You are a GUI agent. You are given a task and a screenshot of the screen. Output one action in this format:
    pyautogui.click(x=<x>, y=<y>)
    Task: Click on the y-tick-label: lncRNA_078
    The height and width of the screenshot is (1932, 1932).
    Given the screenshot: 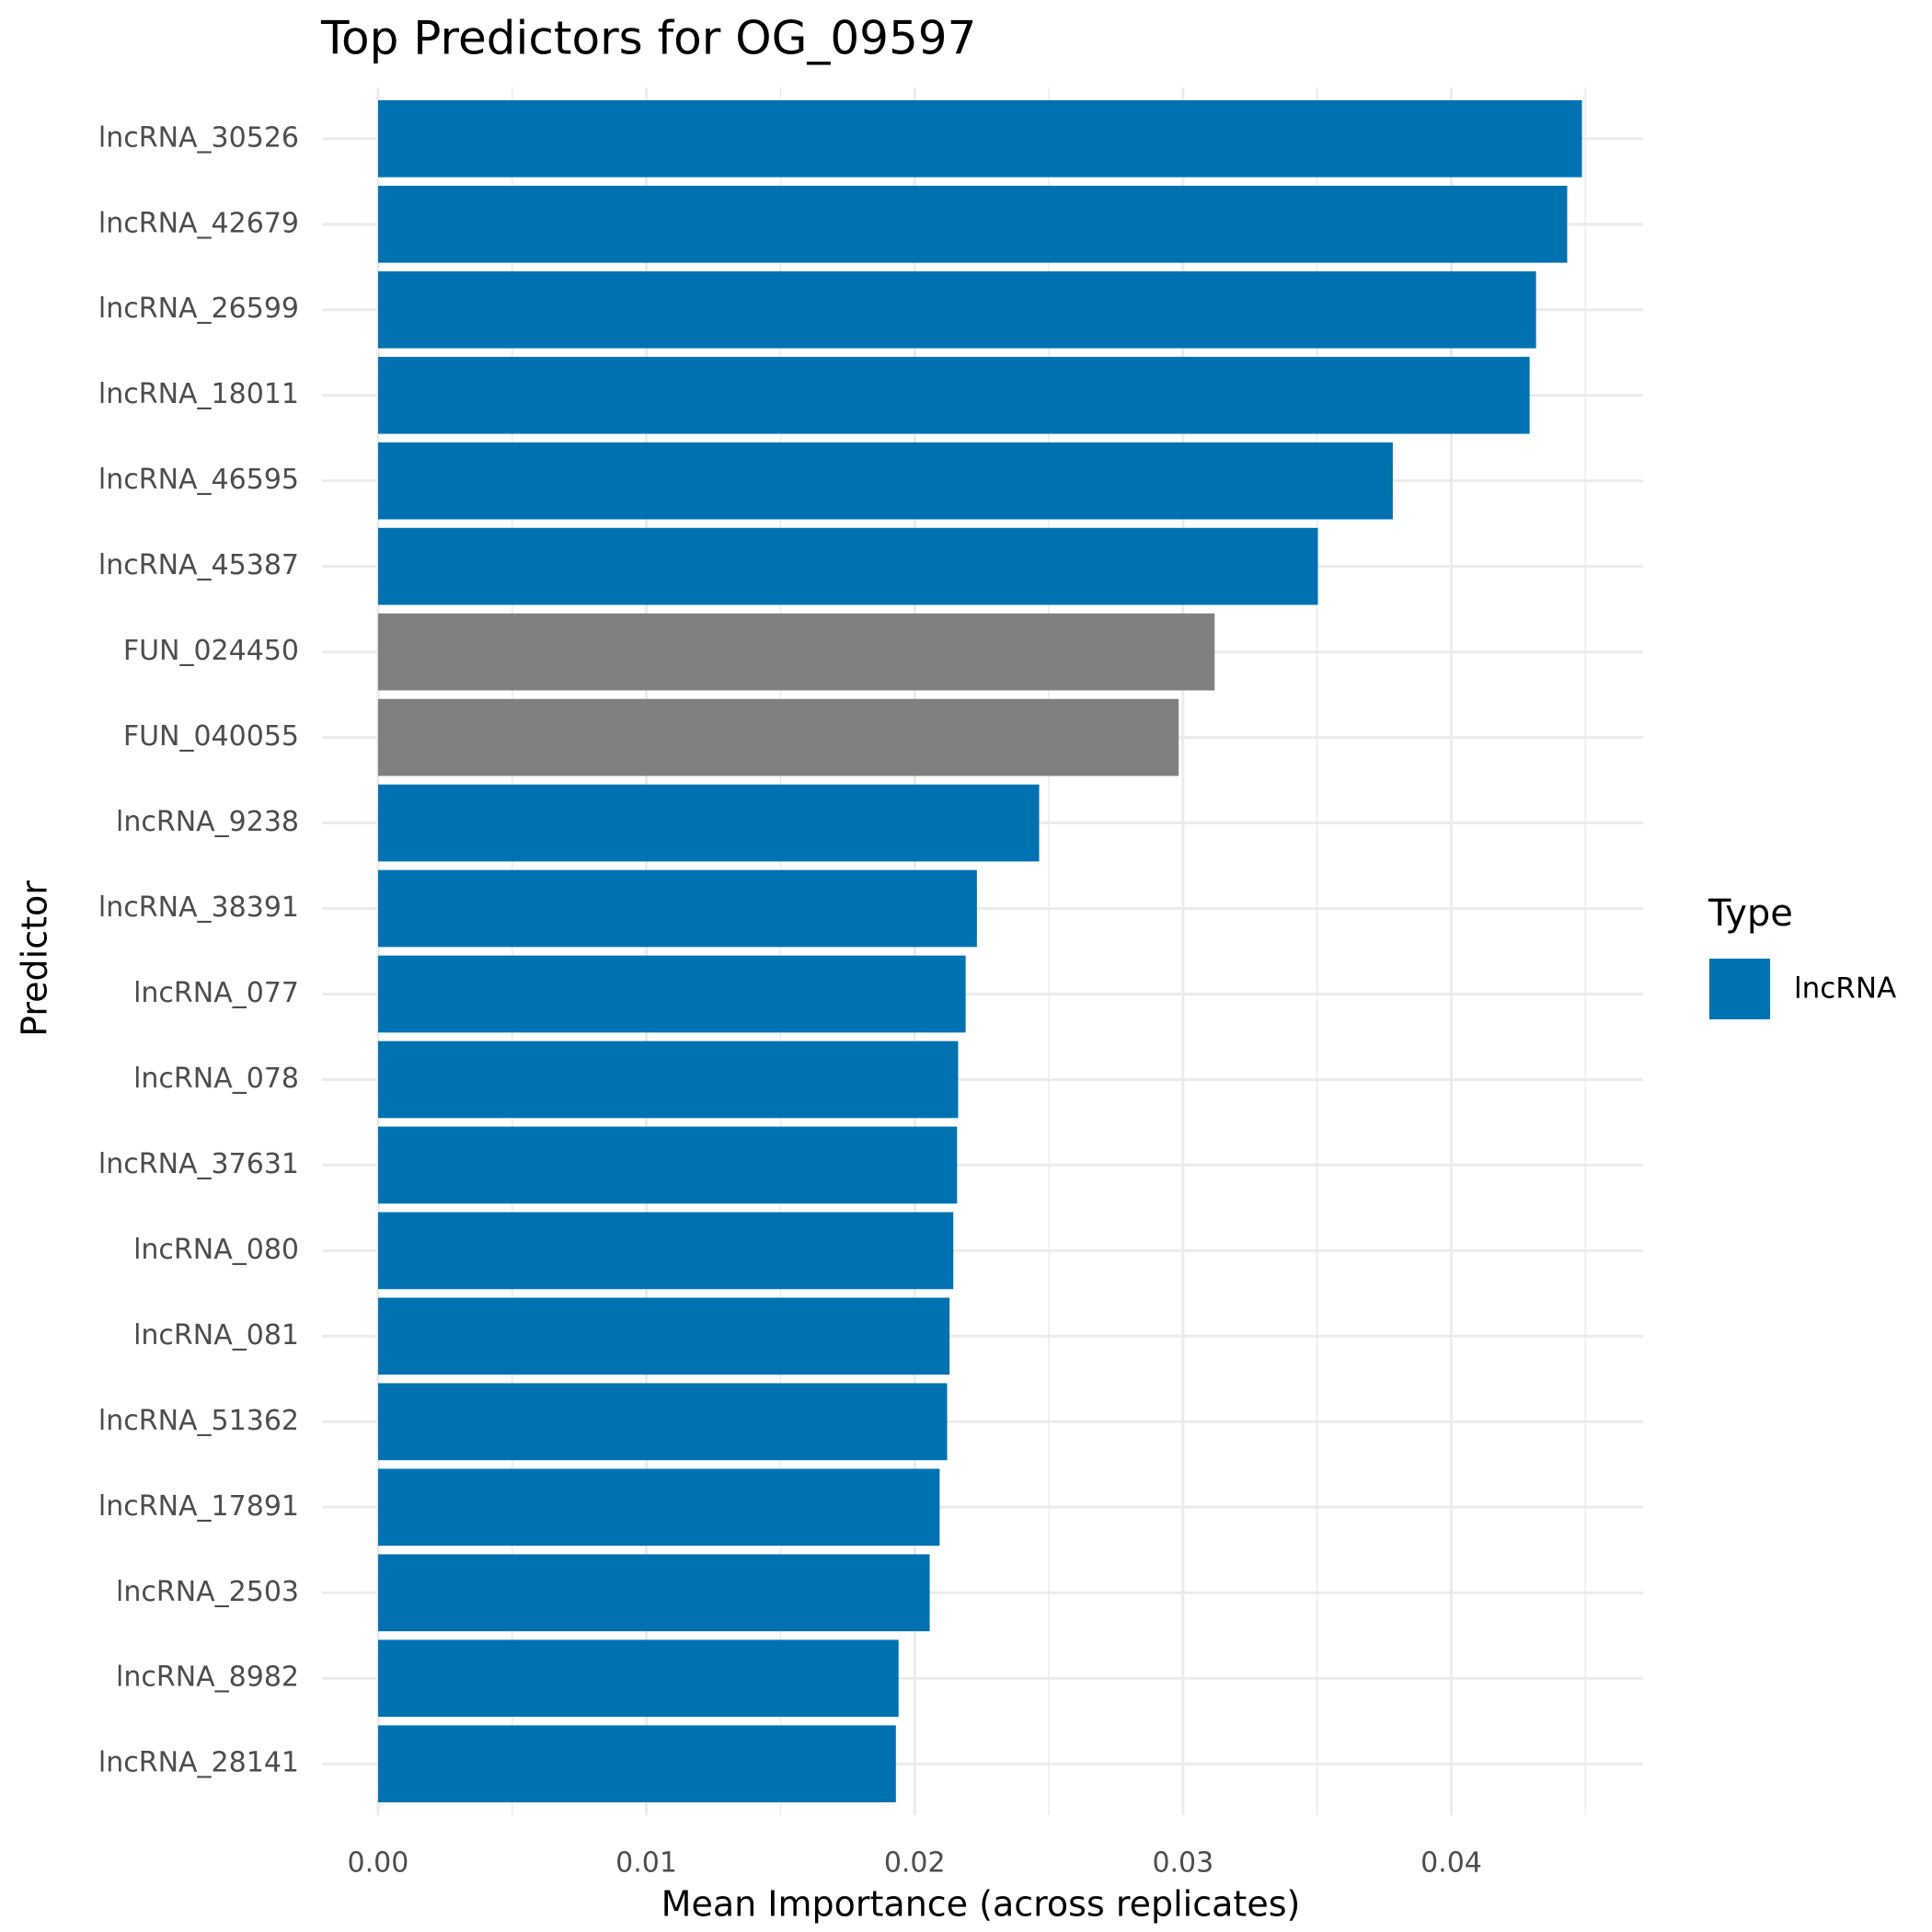 What is the action you would take?
    pyautogui.click(x=216, y=1079)
    